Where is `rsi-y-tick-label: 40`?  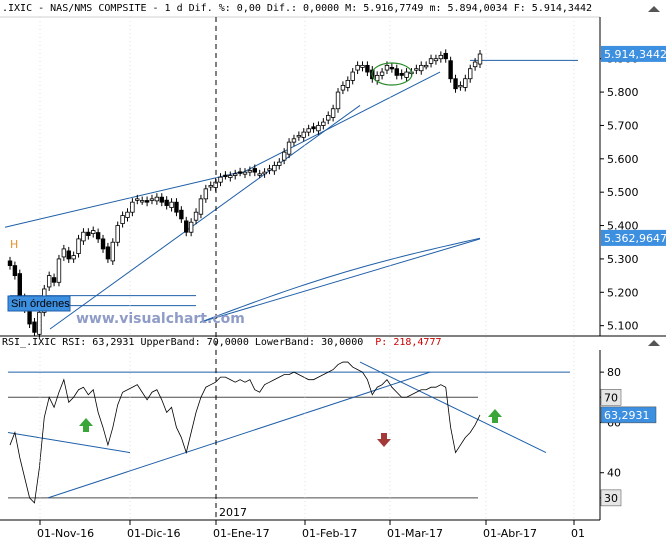
rsi-y-tick-label: 40 is located at coordinates (614, 473).